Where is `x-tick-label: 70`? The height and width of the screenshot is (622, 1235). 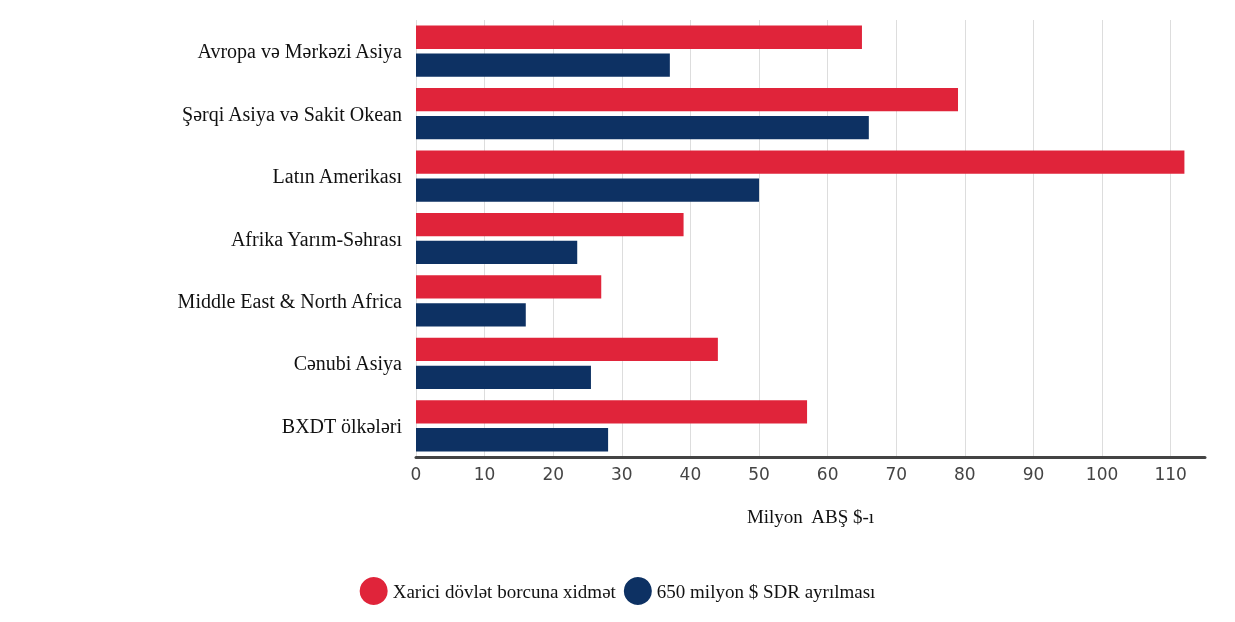
x-tick-label: 70 is located at coordinates (896, 473).